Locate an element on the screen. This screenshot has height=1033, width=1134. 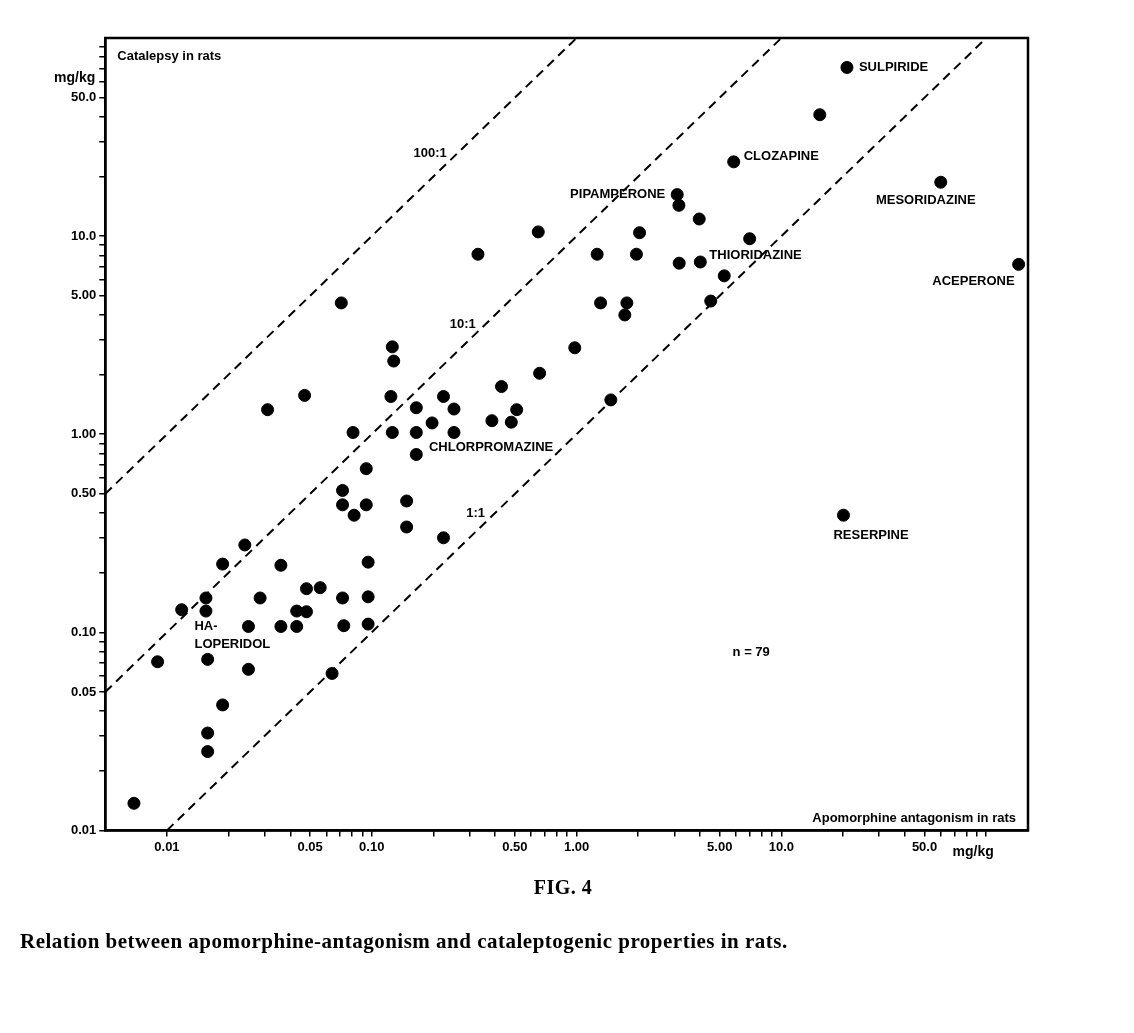
x-tick-label: 0.10 is located at coordinates (372, 846).